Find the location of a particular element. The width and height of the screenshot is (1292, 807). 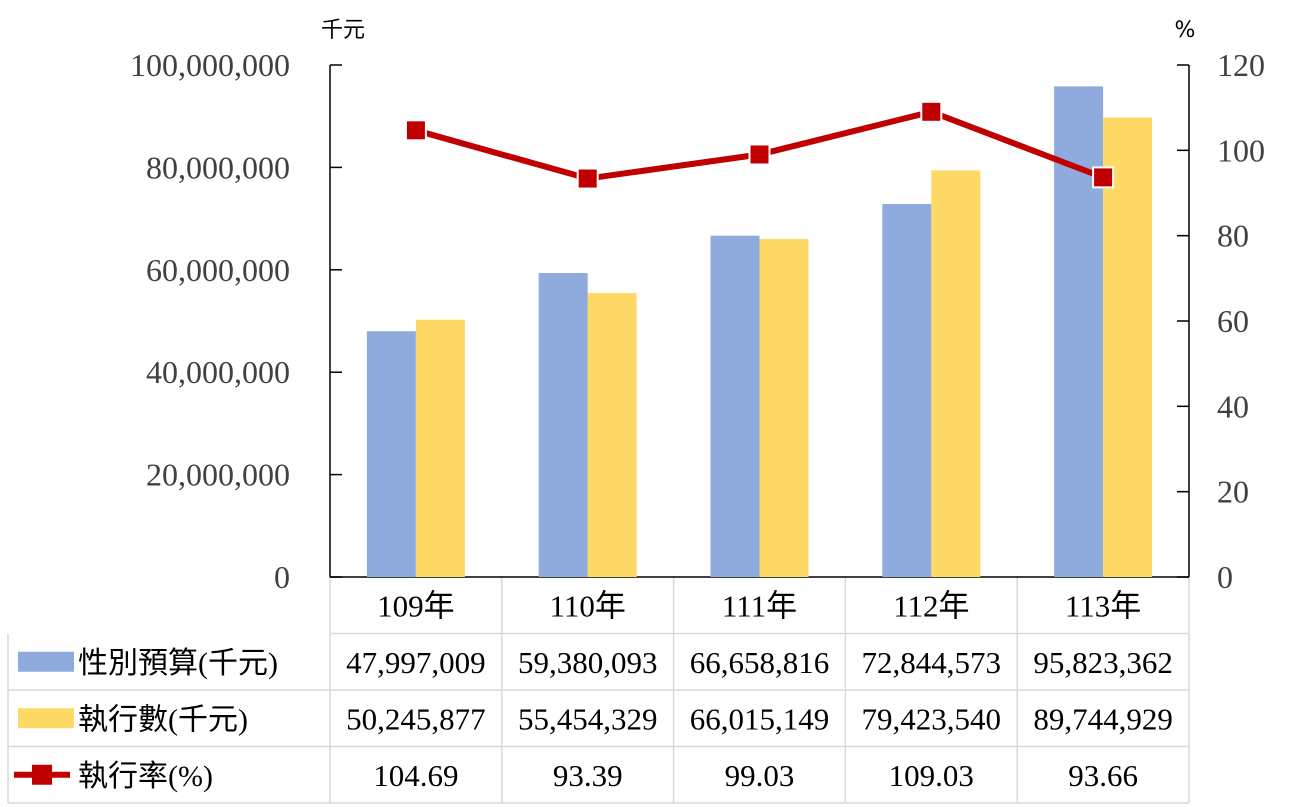

category-label: 113年 is located at coordinates (1103, 605).